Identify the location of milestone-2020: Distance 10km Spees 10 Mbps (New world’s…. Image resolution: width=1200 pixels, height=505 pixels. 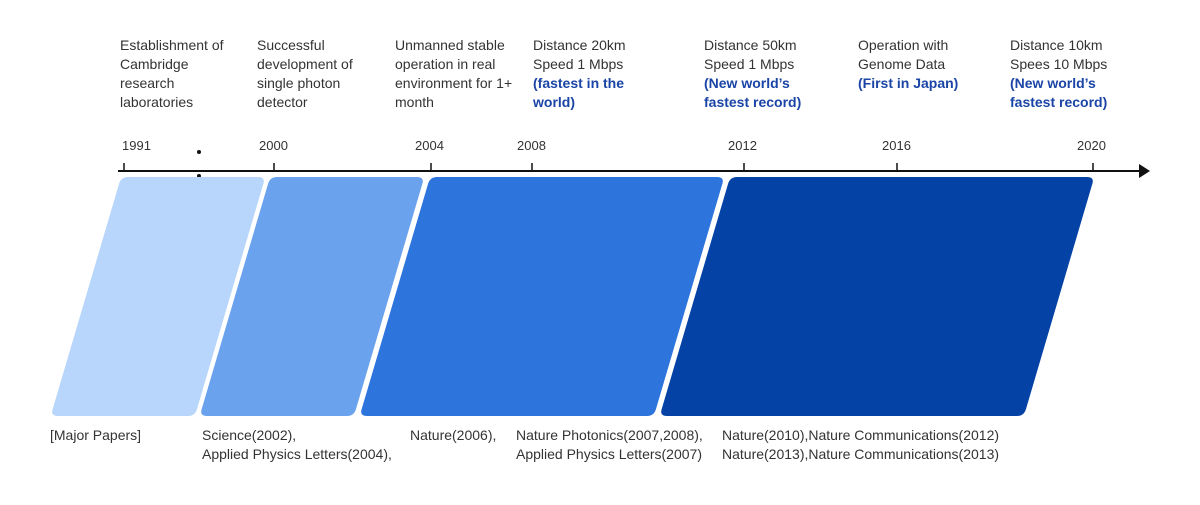
(1058, 74).